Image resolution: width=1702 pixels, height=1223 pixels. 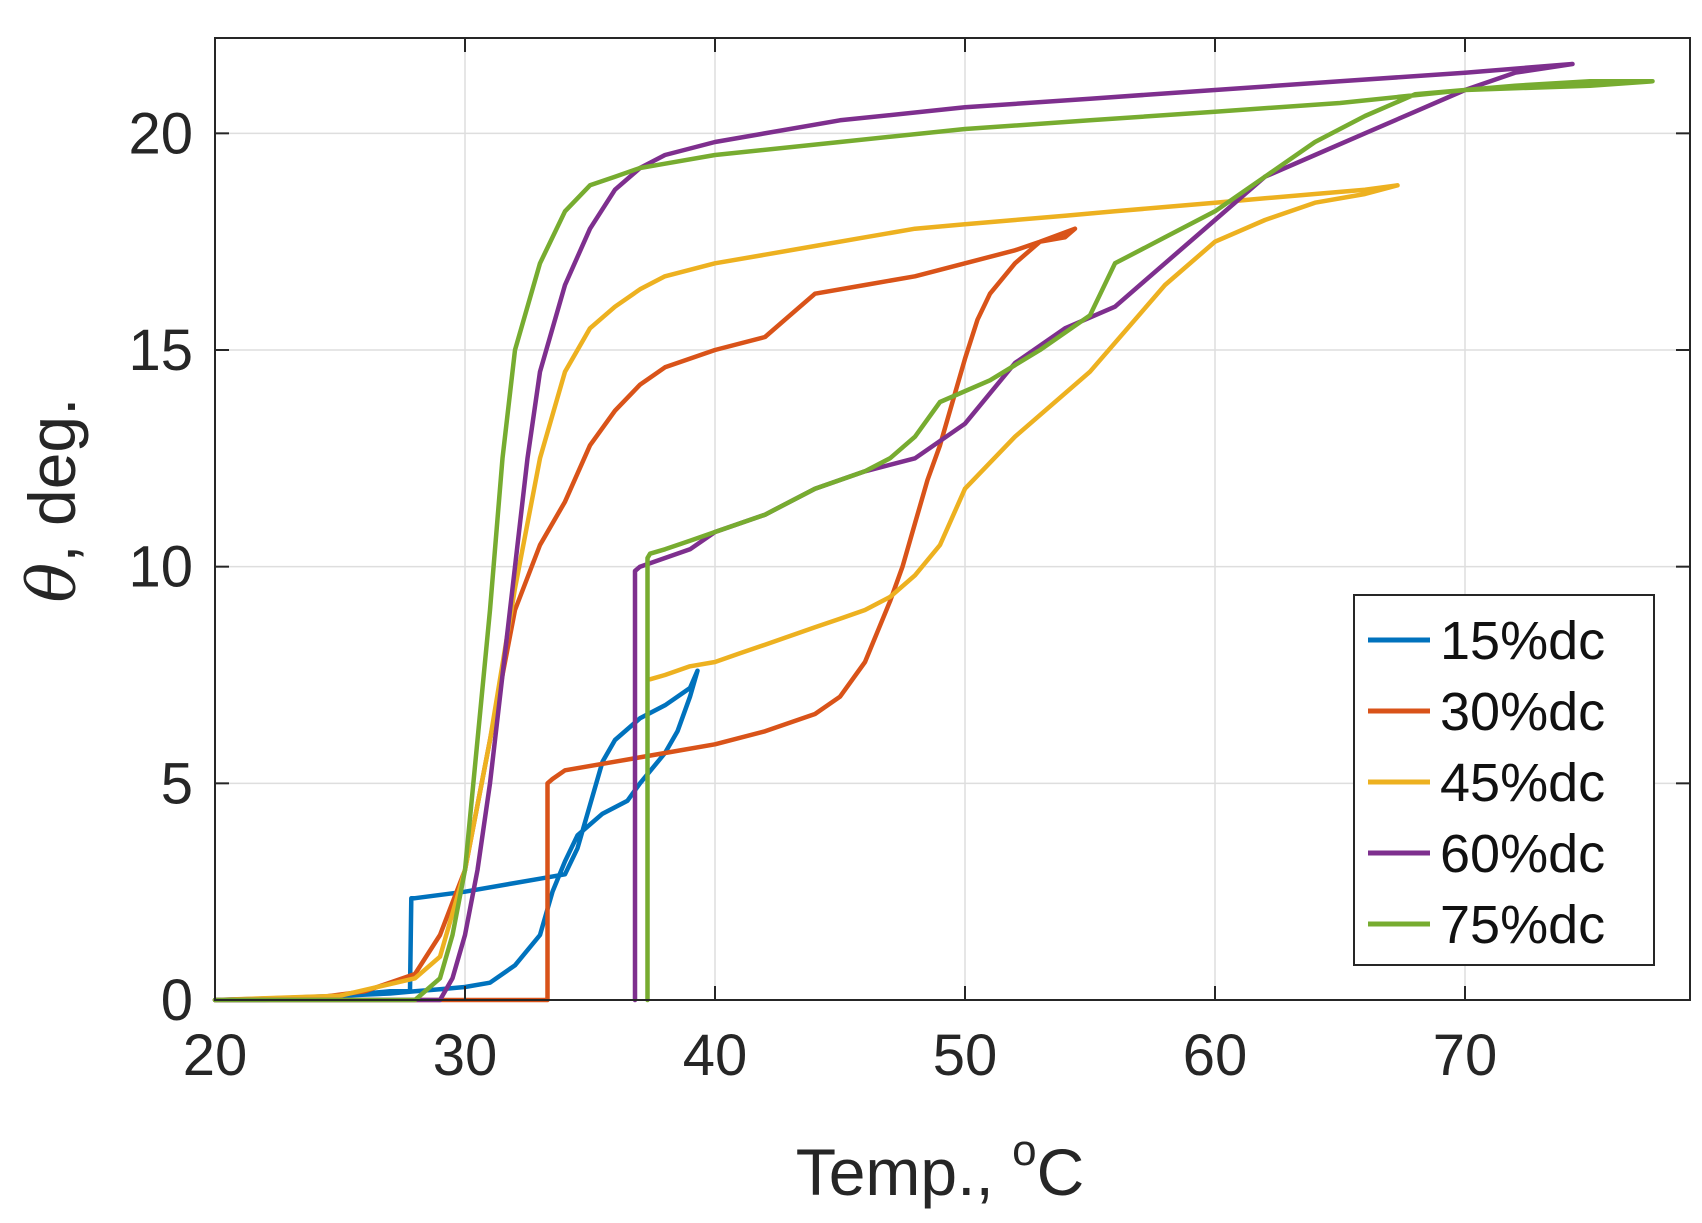 I want to click on x-tick-label: 70, so click(x=1465, y=1055).